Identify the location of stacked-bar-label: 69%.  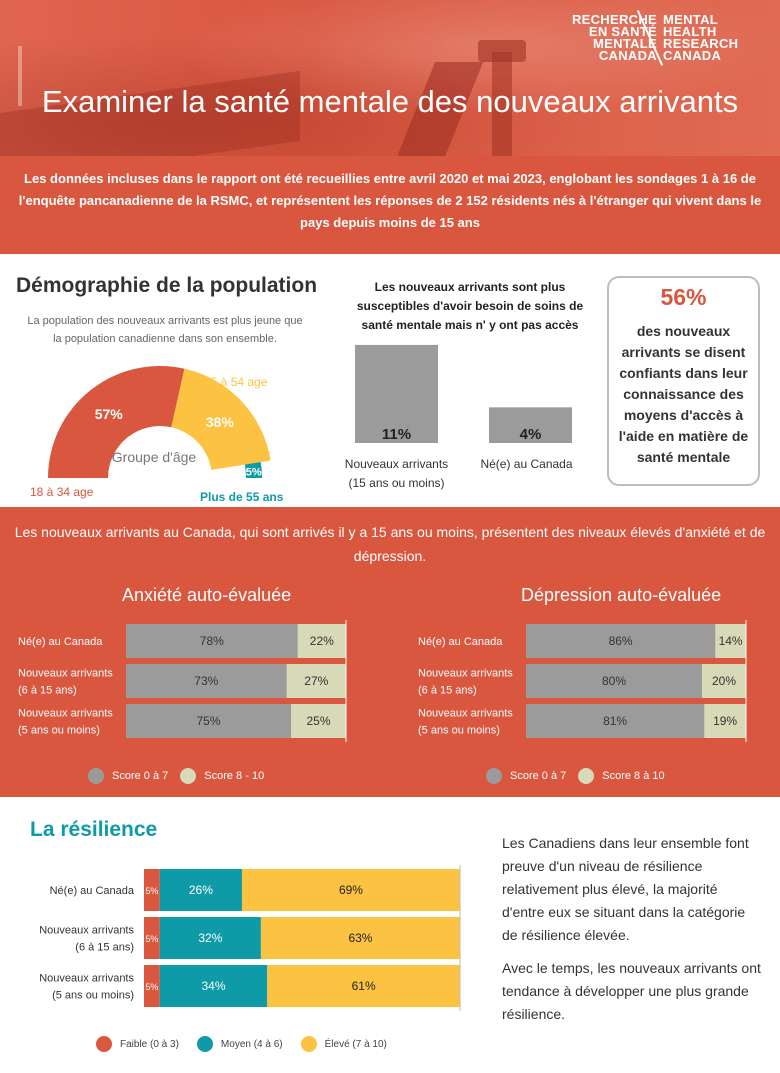
(351, 890).